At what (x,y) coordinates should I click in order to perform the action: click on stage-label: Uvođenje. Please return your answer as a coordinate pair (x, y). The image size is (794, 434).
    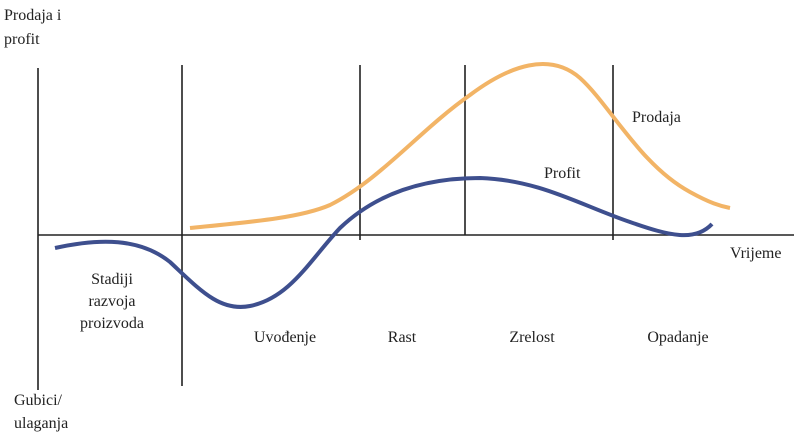
    Looking at the image, I should click on (285, 337).